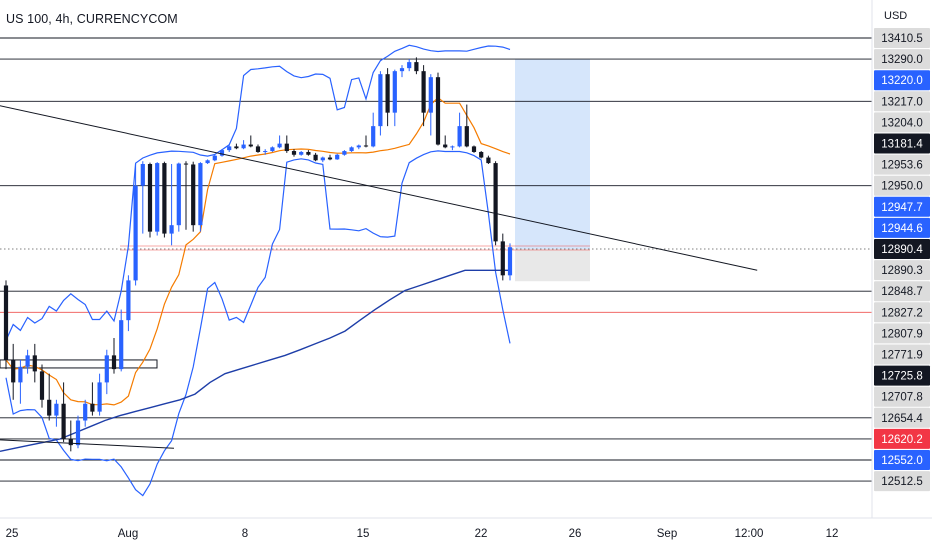 This screenshot has height=550, width=932. I want to click on price-tag-text-0: 13410.5, so click(902, 39).